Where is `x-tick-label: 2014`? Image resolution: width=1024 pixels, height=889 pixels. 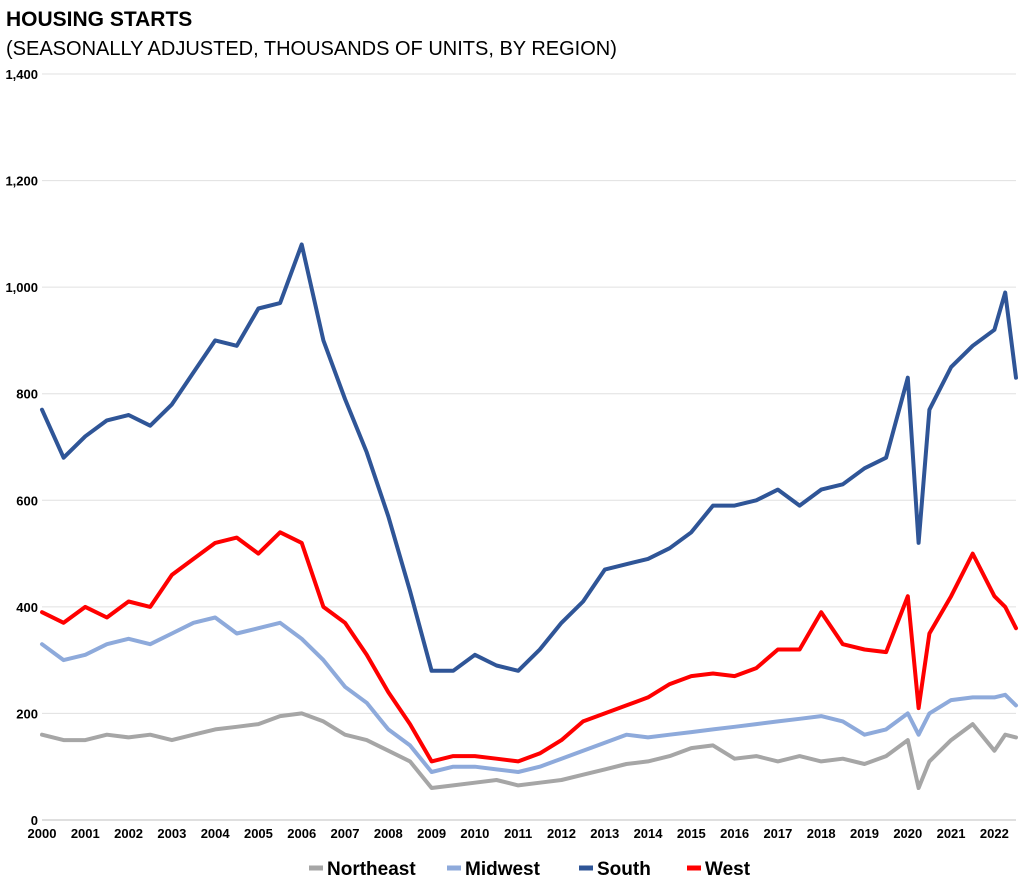 x-tick-label: 2014 is located at coordinates (649, 833).